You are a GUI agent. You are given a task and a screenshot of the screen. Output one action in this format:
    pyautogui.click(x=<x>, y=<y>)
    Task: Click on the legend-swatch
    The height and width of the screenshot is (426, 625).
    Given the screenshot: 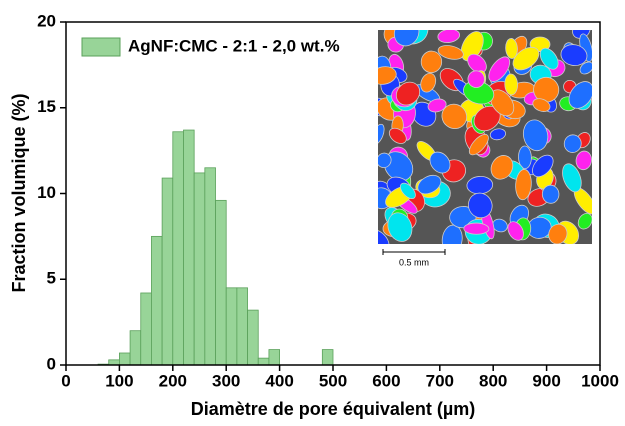 What is the action you would take?
    pyautogui.click(x=101, y=47)
    